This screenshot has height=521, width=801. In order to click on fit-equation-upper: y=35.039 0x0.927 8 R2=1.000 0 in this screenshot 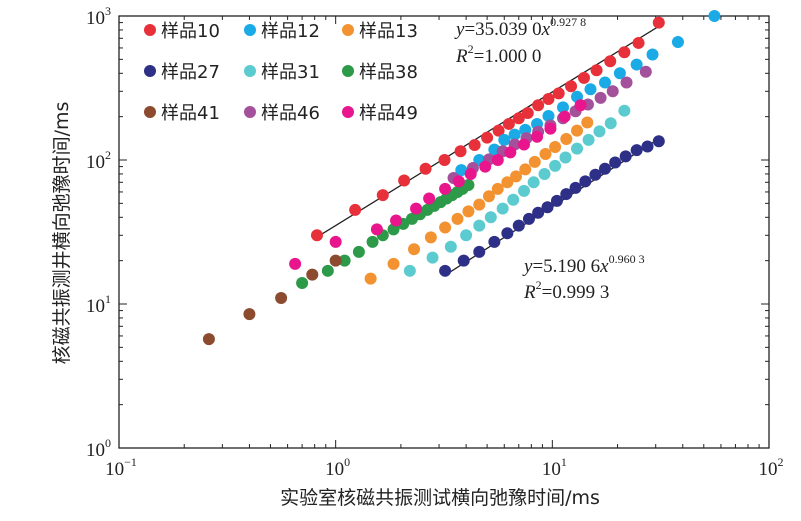, I will do `click(520, 41)`.